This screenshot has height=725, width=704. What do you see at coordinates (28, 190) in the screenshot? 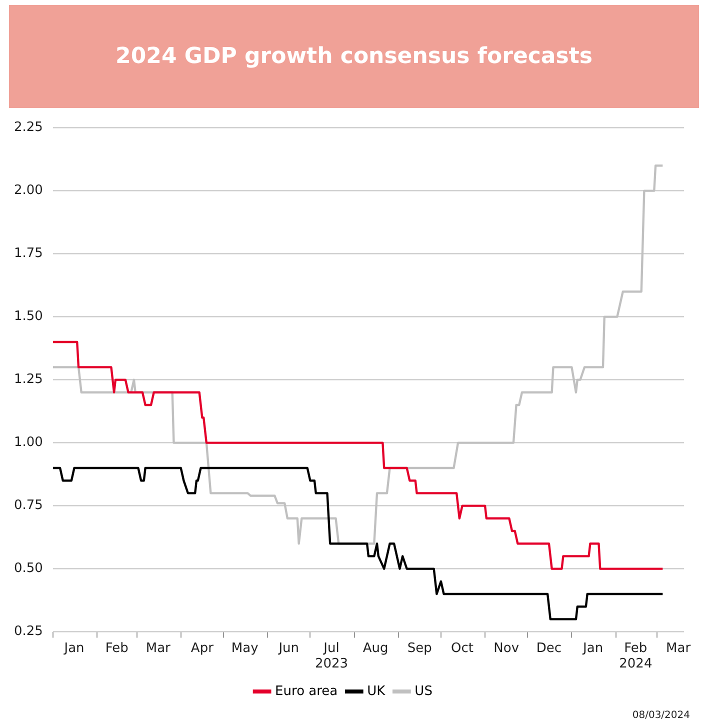
I see `y-tick-label: 2.00` at bounding box center [28, 190].